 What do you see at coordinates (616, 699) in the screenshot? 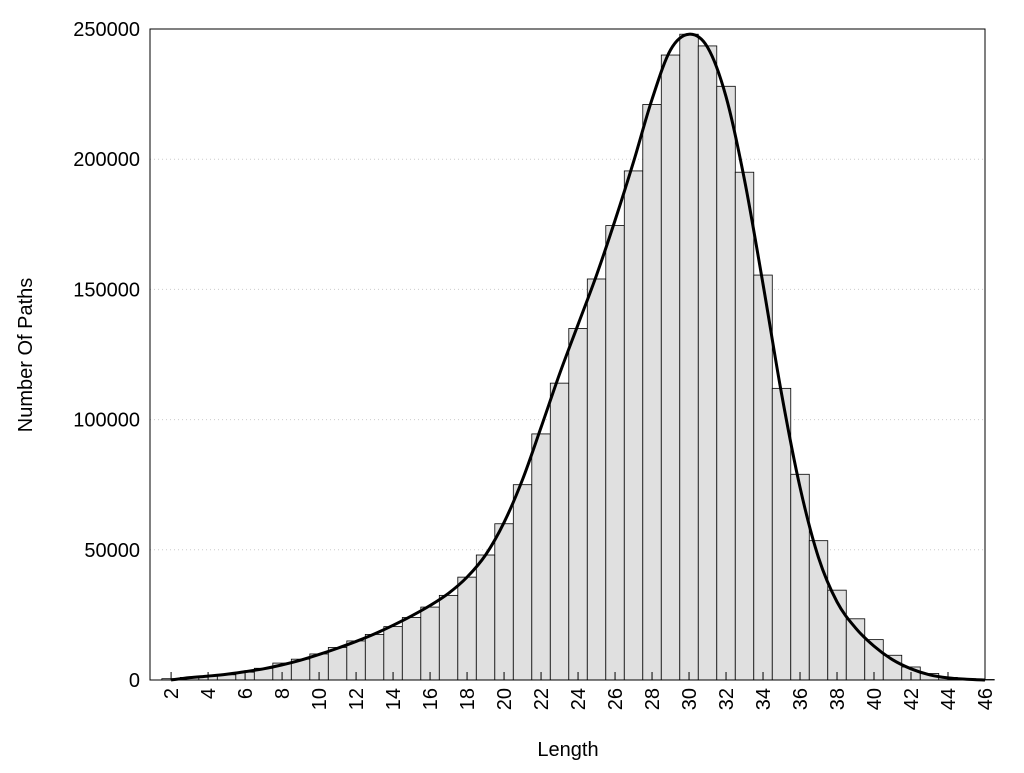
I see `x-tick-label: 26` at bounding box center [616, 699].